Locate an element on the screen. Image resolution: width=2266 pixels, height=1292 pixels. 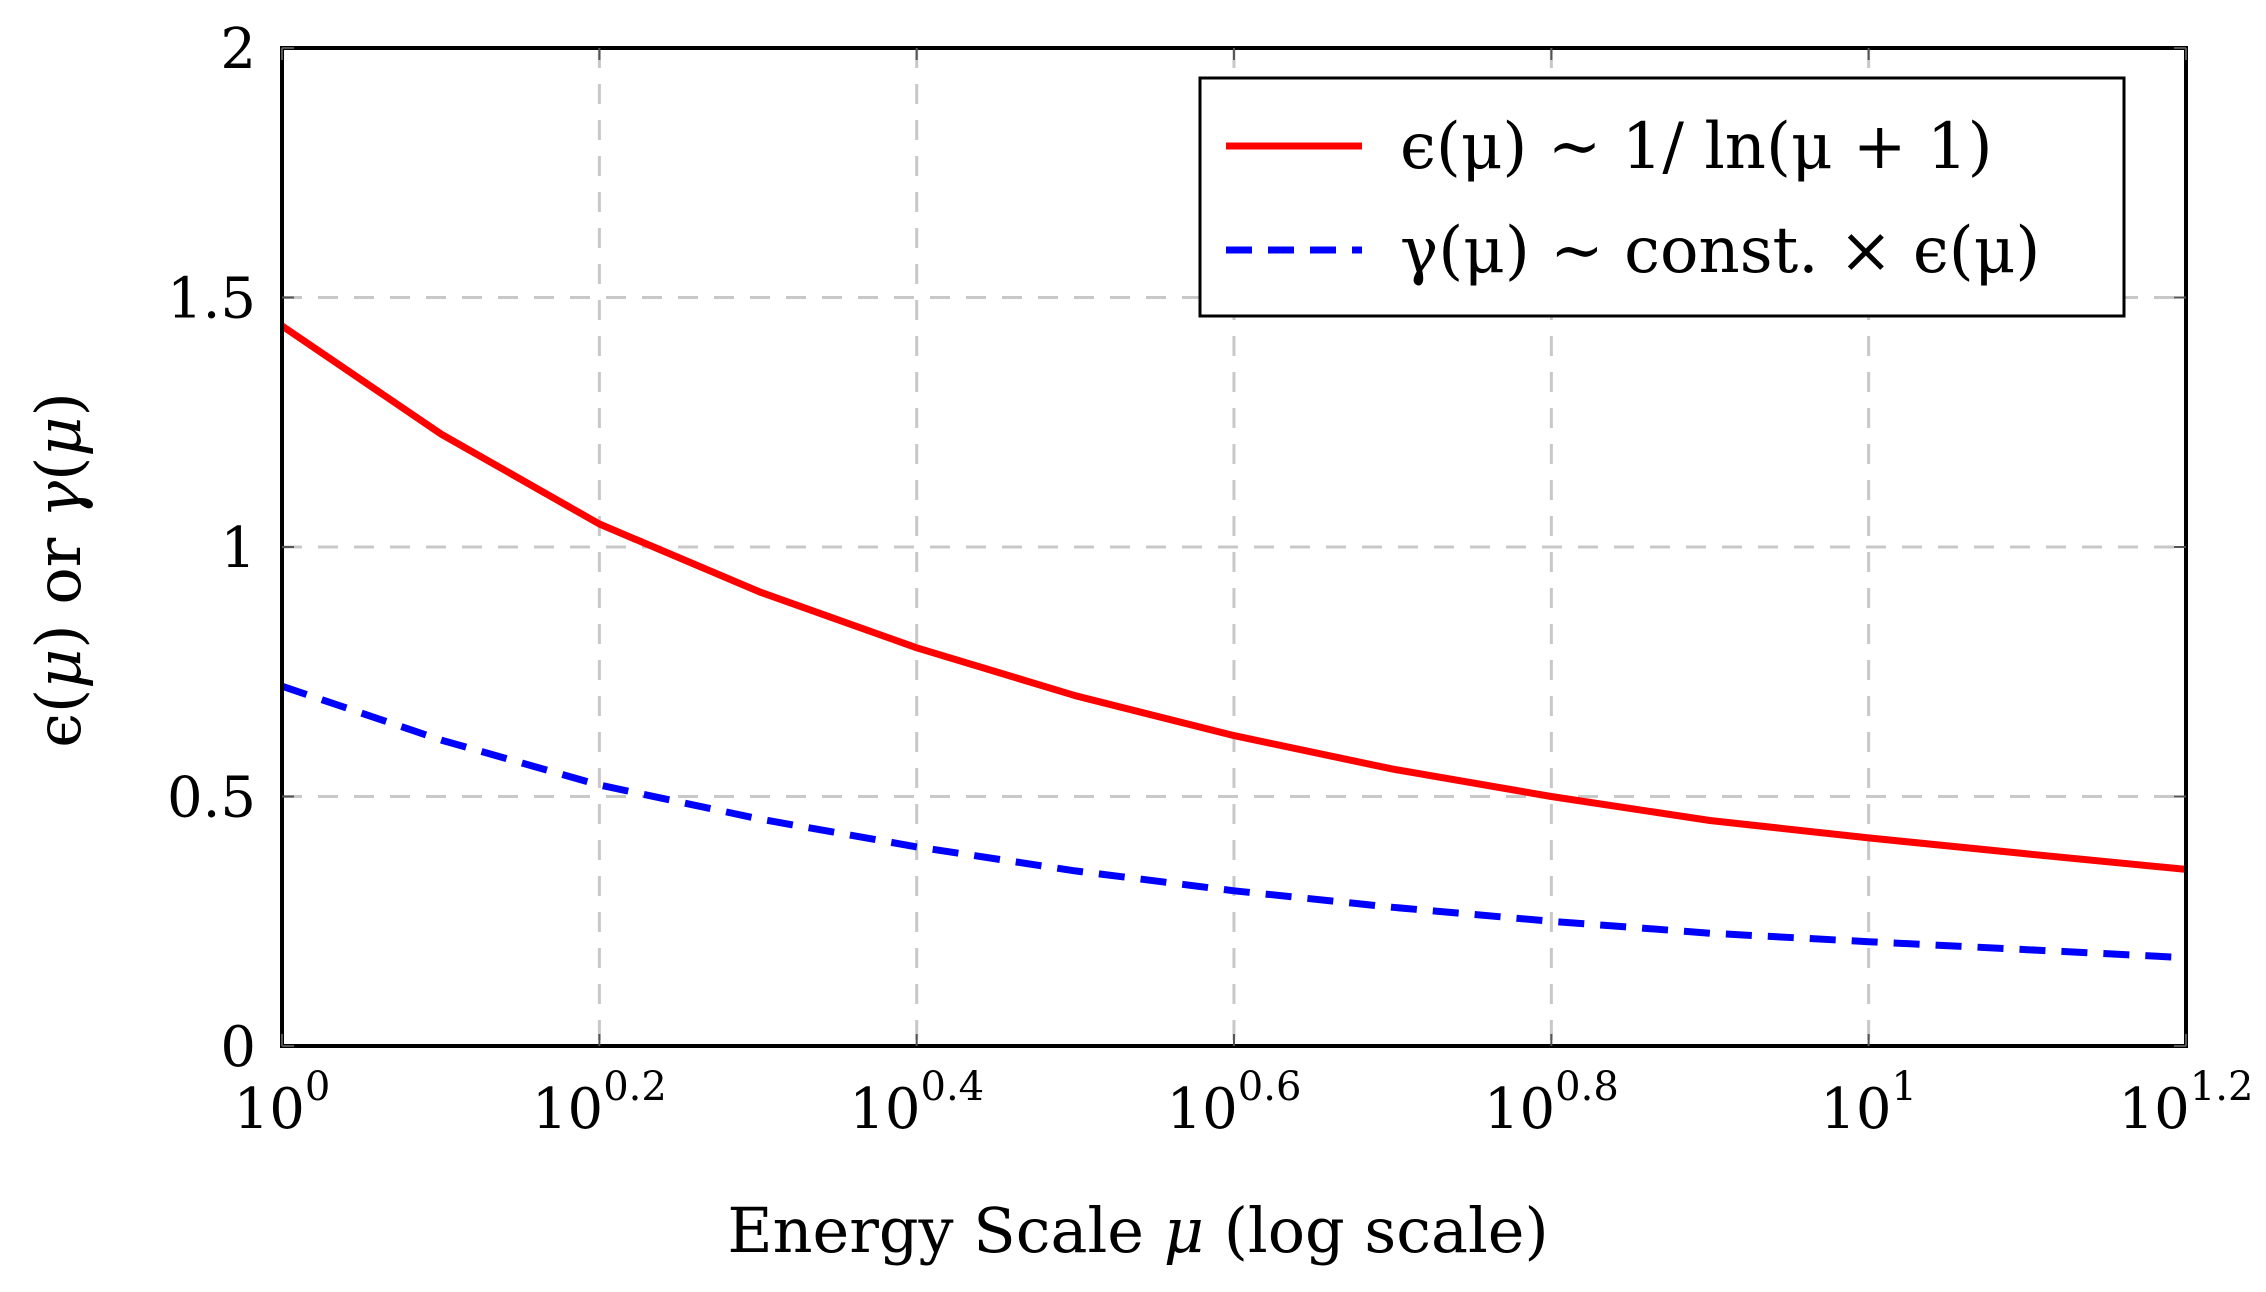
x-axis-label-mu: μ is located at coordinates (1184, 1230).